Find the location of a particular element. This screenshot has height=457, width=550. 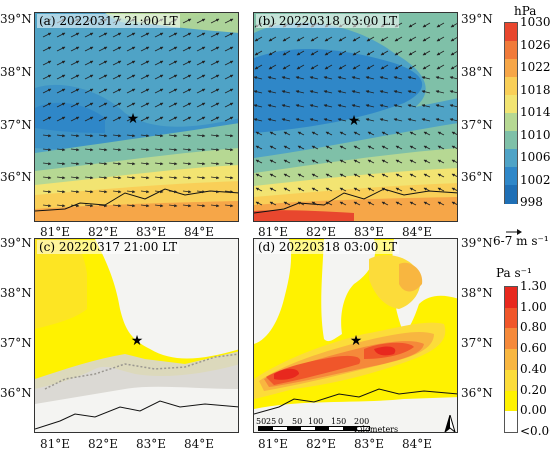

scale-tick: 25 is located at coordinates (271, 421).